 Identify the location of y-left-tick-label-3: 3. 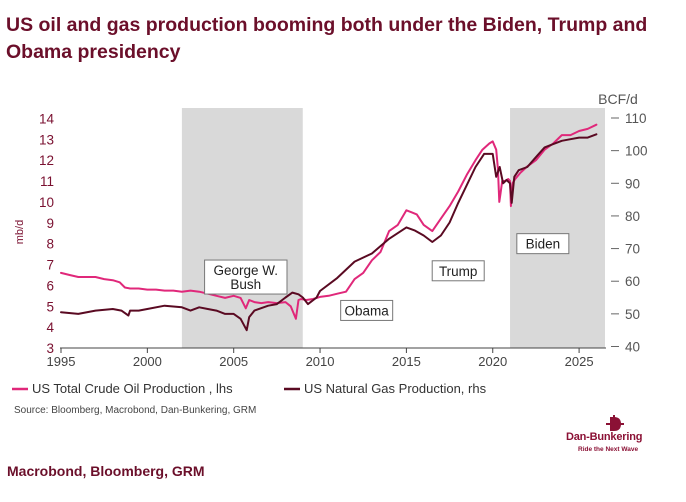
(50, 348).